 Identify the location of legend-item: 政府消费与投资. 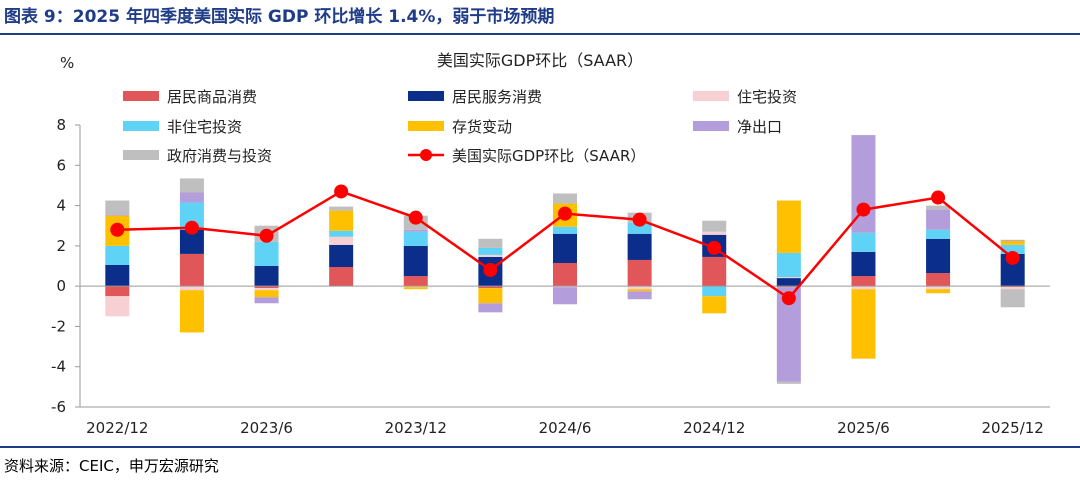
(197, 156).